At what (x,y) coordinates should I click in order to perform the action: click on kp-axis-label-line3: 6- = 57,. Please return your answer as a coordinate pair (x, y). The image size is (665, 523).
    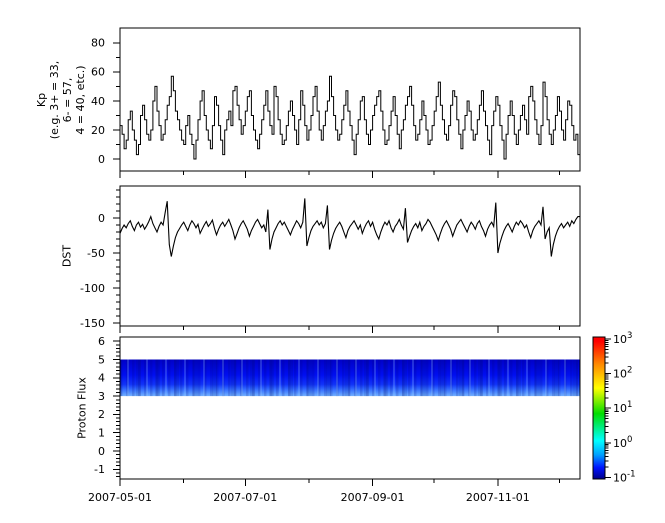
    Looking at the image, I should click on (67, 100).